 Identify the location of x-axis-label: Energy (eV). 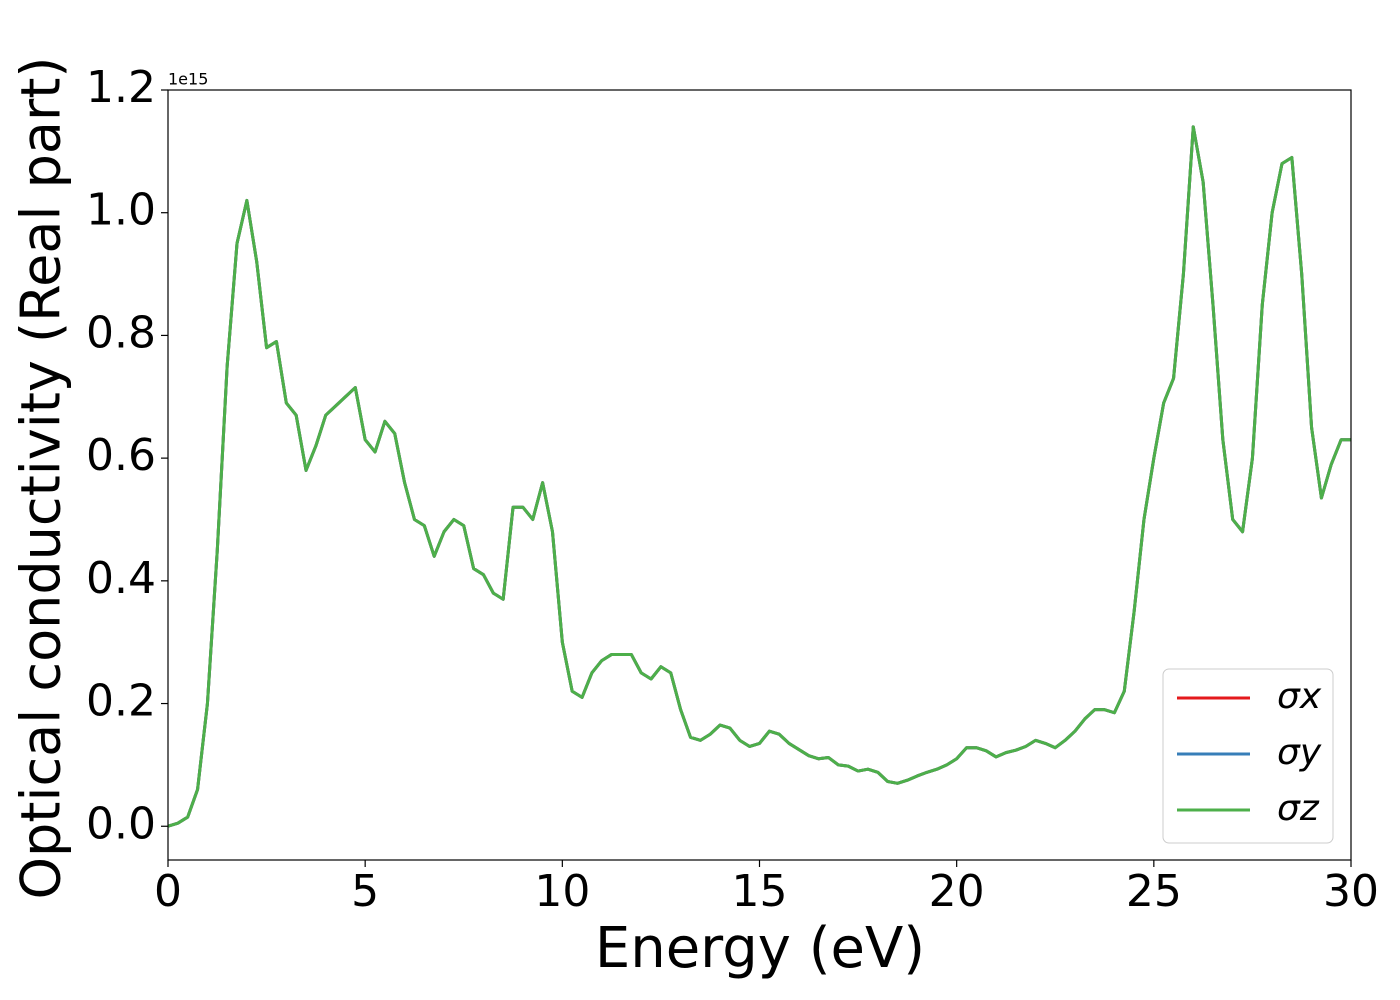
(760, 948).